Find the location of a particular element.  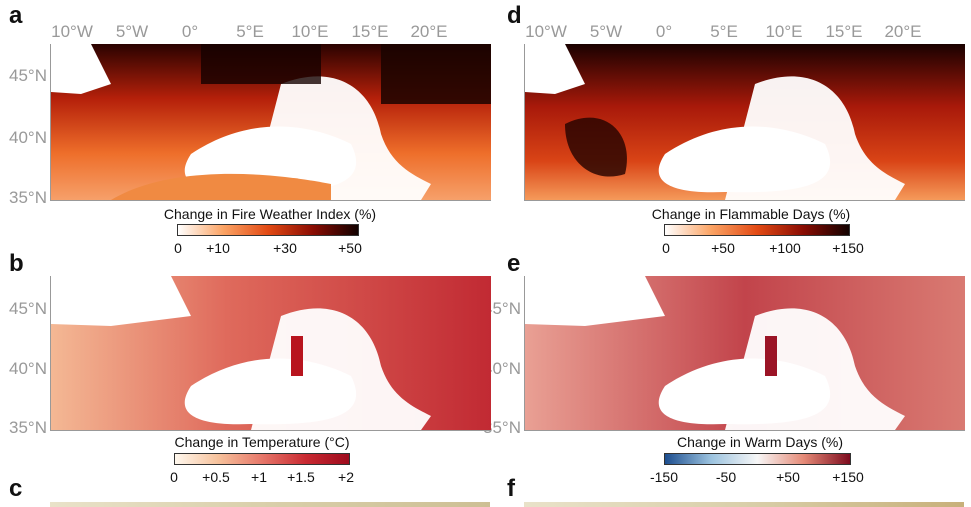

colorbar-title-a: Change in Fire Weather Index (%) is located at coordinates (270, 214).